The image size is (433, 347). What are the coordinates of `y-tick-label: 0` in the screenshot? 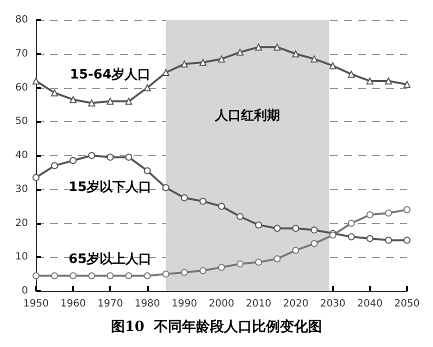 It's located at (25, 291).